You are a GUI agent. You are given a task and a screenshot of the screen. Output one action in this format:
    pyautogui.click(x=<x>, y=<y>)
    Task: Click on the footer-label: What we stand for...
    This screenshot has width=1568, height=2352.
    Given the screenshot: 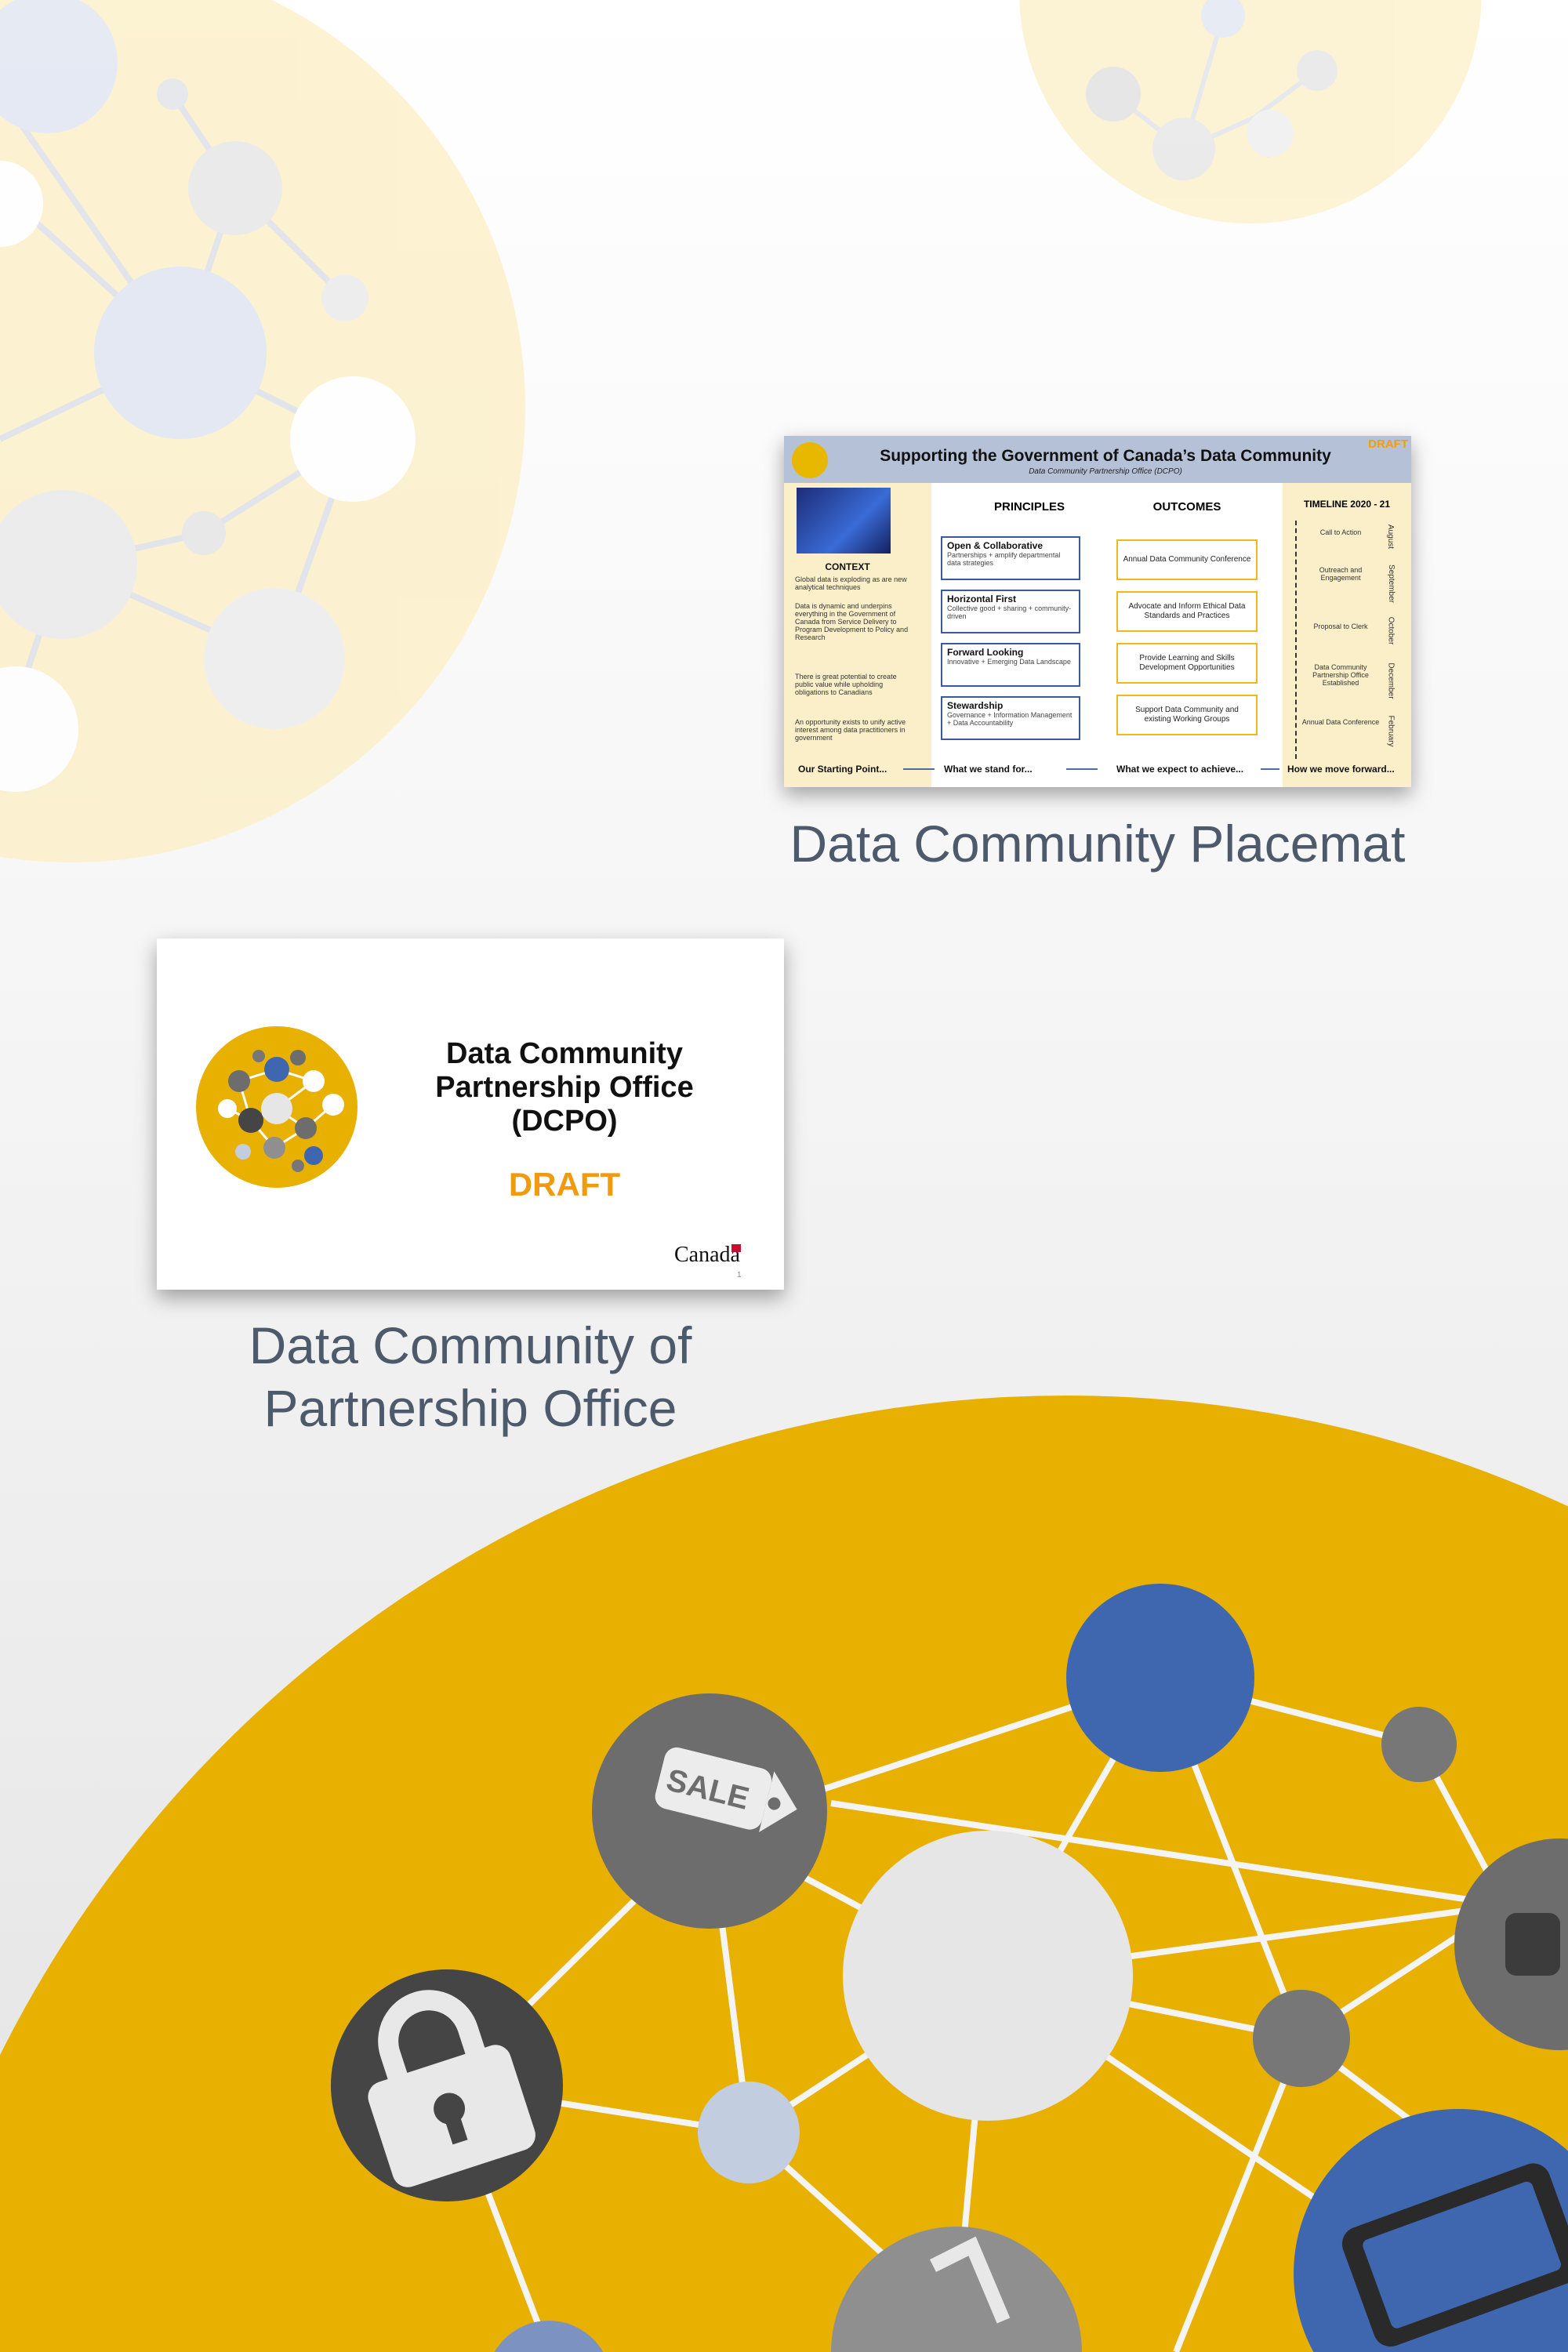 What is the action you would take?
    pyautogui.click(x=988, y=769)
    